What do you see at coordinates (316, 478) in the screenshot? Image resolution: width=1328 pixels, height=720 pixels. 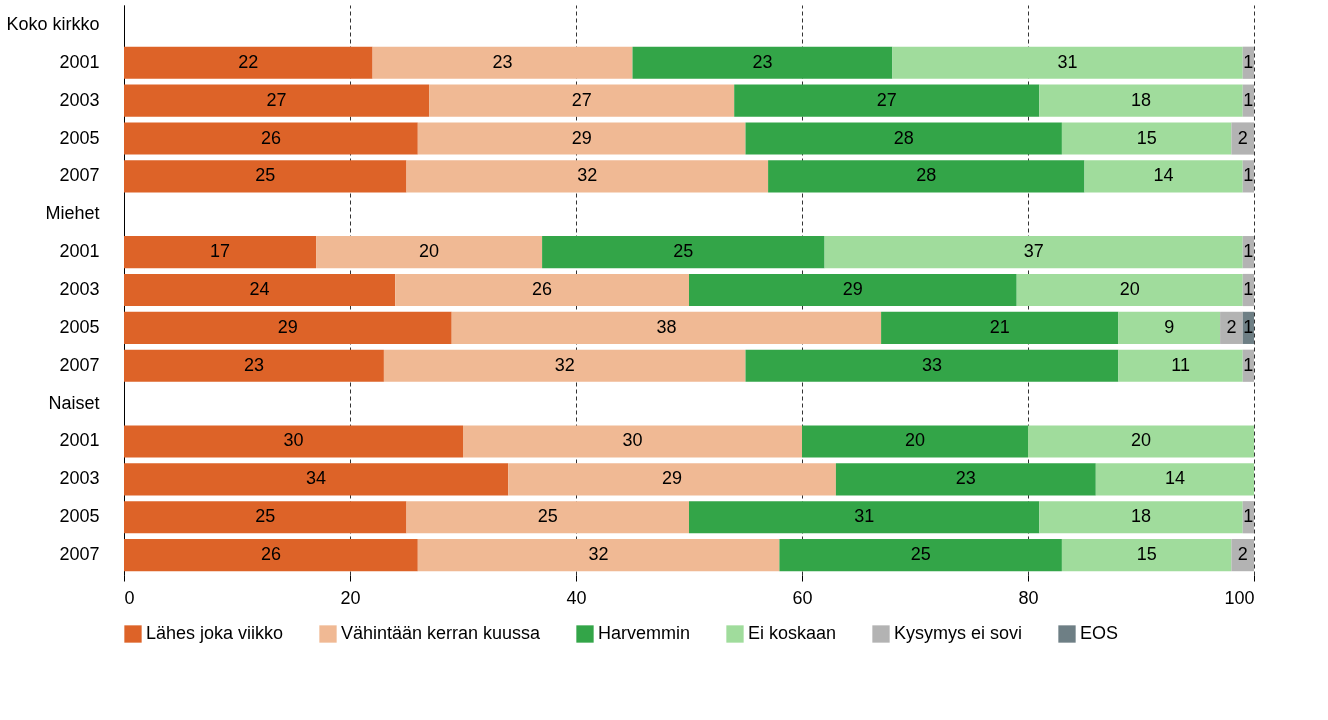 I see `data-label: 34` at bounding box center [316, 478].